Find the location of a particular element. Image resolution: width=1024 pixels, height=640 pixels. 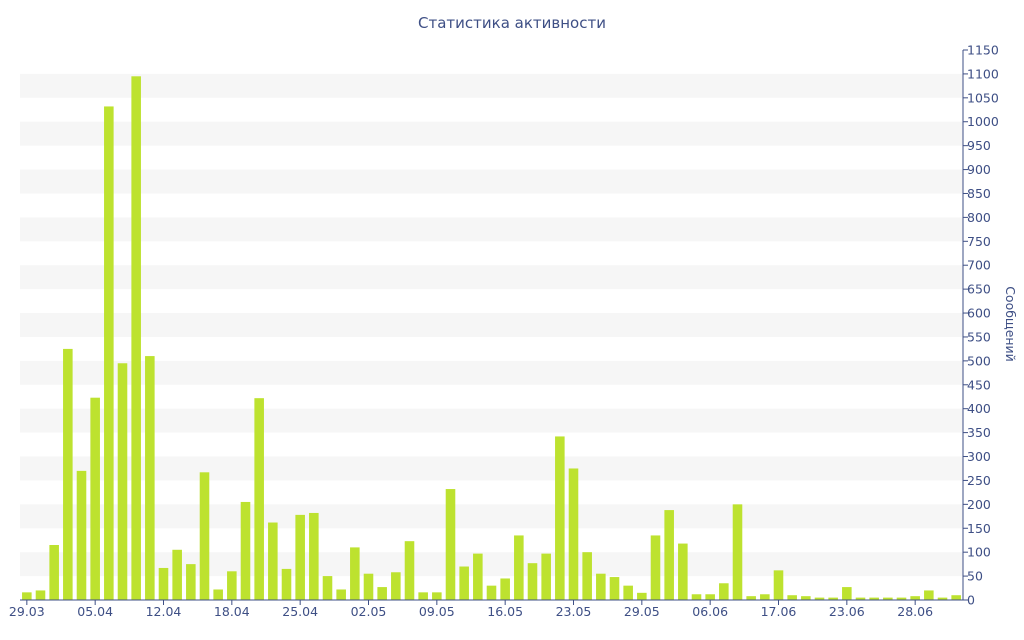

x-tick-label: 06.06 is located at coordinates (710, 611).